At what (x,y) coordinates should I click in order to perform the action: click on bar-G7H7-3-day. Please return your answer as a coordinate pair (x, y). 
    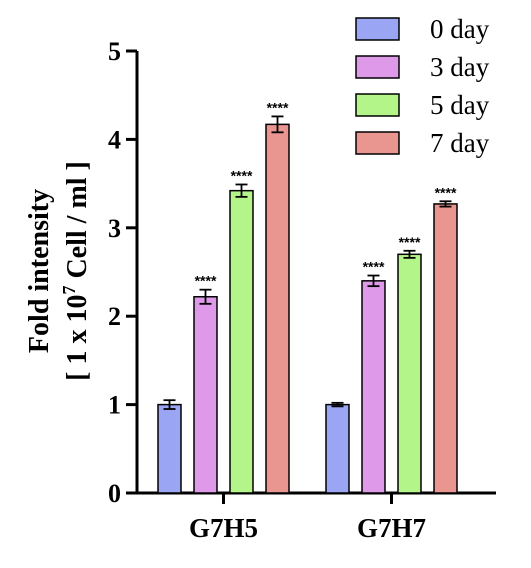
    Looking at the image, I should click on (373, 387).